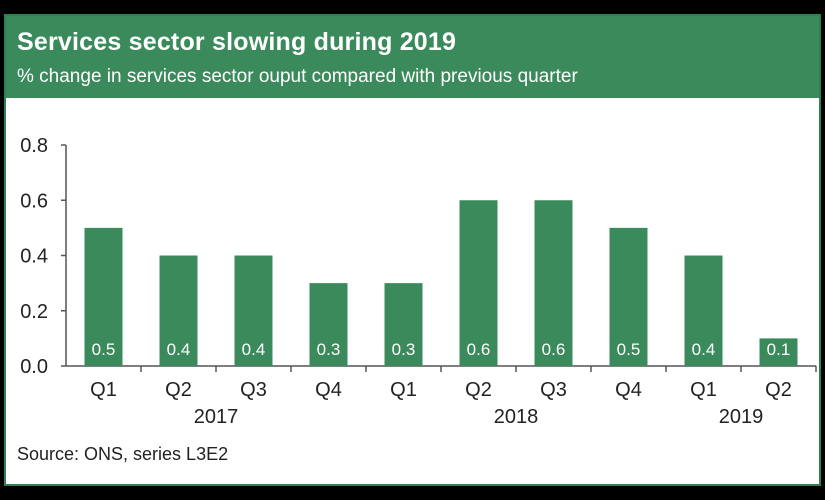  Describe the element at coordinates (741, 417) in the screenshot. I see `x-group-label: 2019` at that location.